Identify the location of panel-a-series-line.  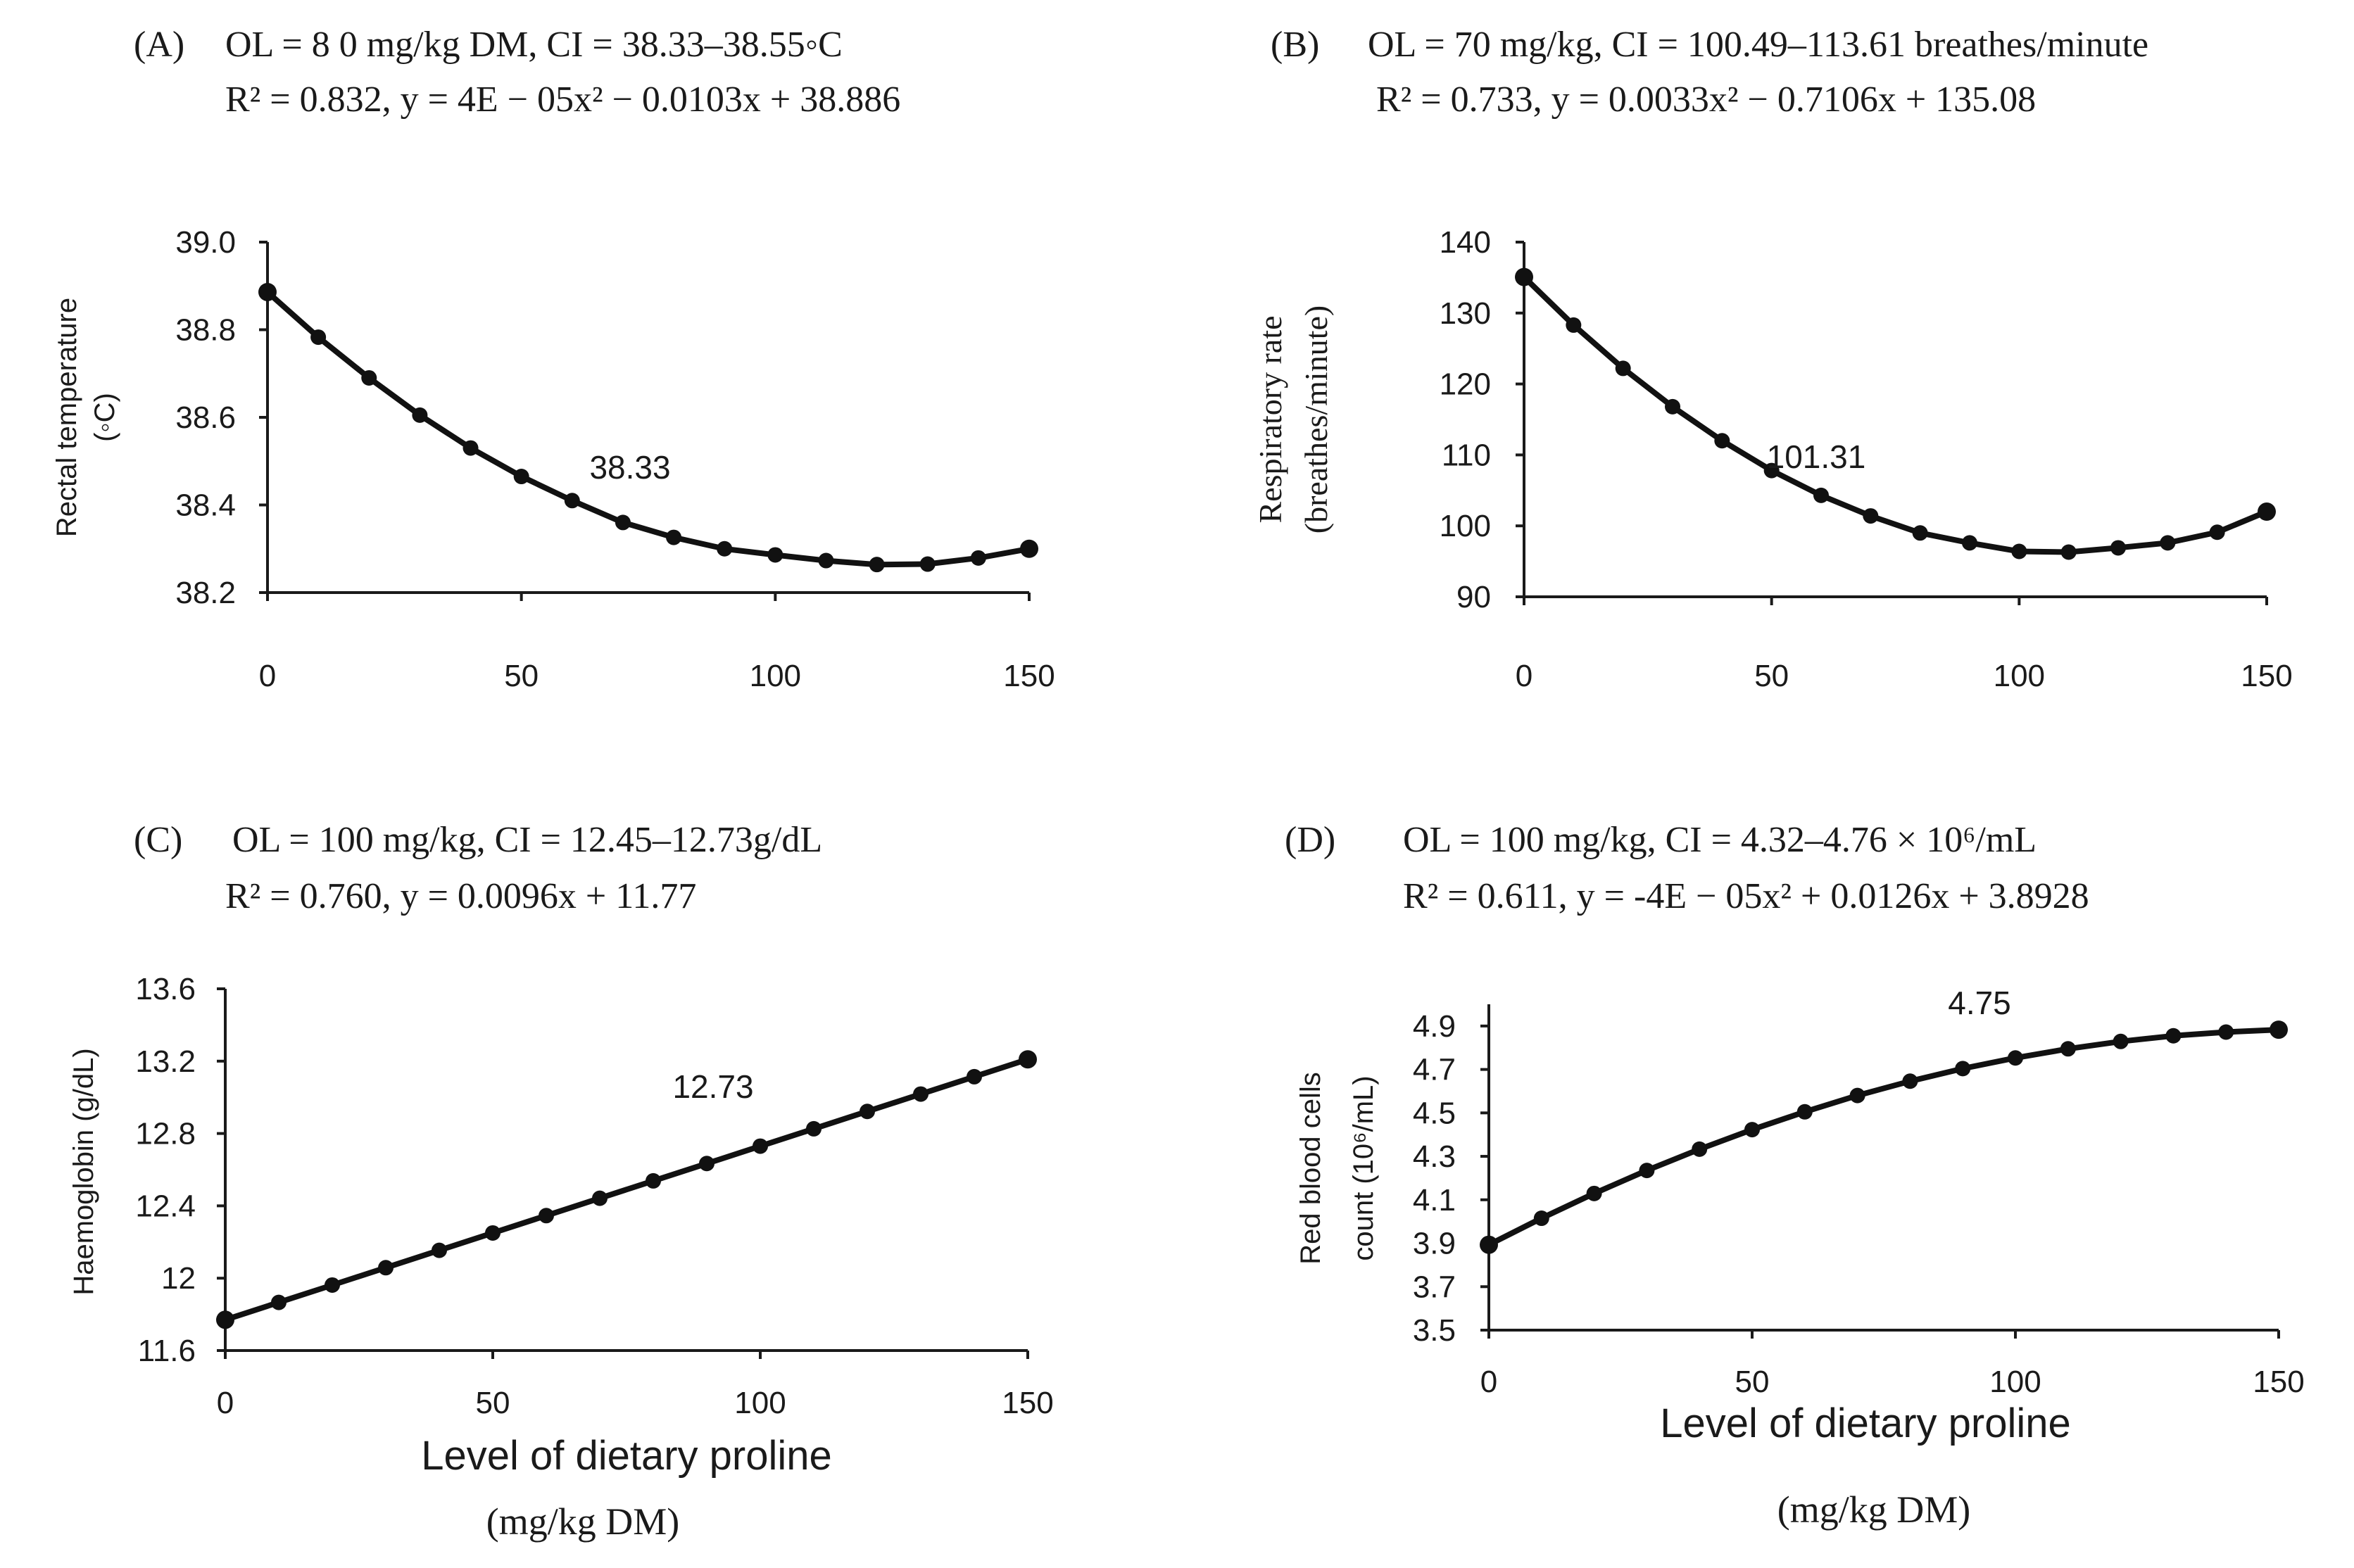
(647, 429).